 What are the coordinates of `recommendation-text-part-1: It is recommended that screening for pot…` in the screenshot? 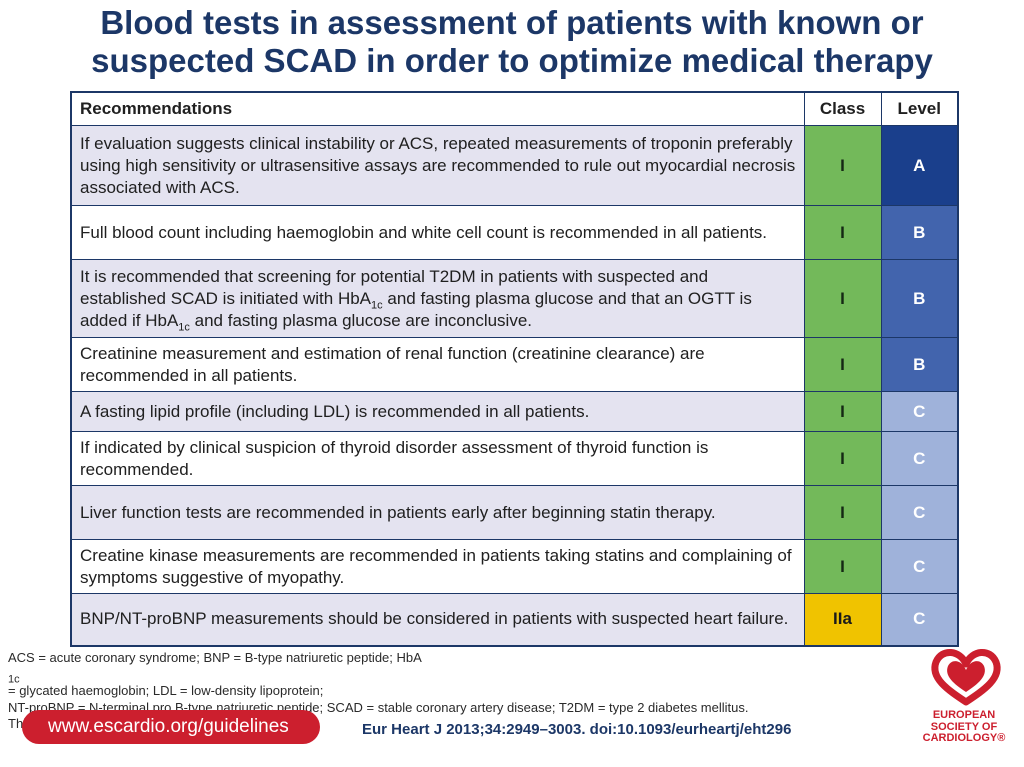 It's located at (394, 287).